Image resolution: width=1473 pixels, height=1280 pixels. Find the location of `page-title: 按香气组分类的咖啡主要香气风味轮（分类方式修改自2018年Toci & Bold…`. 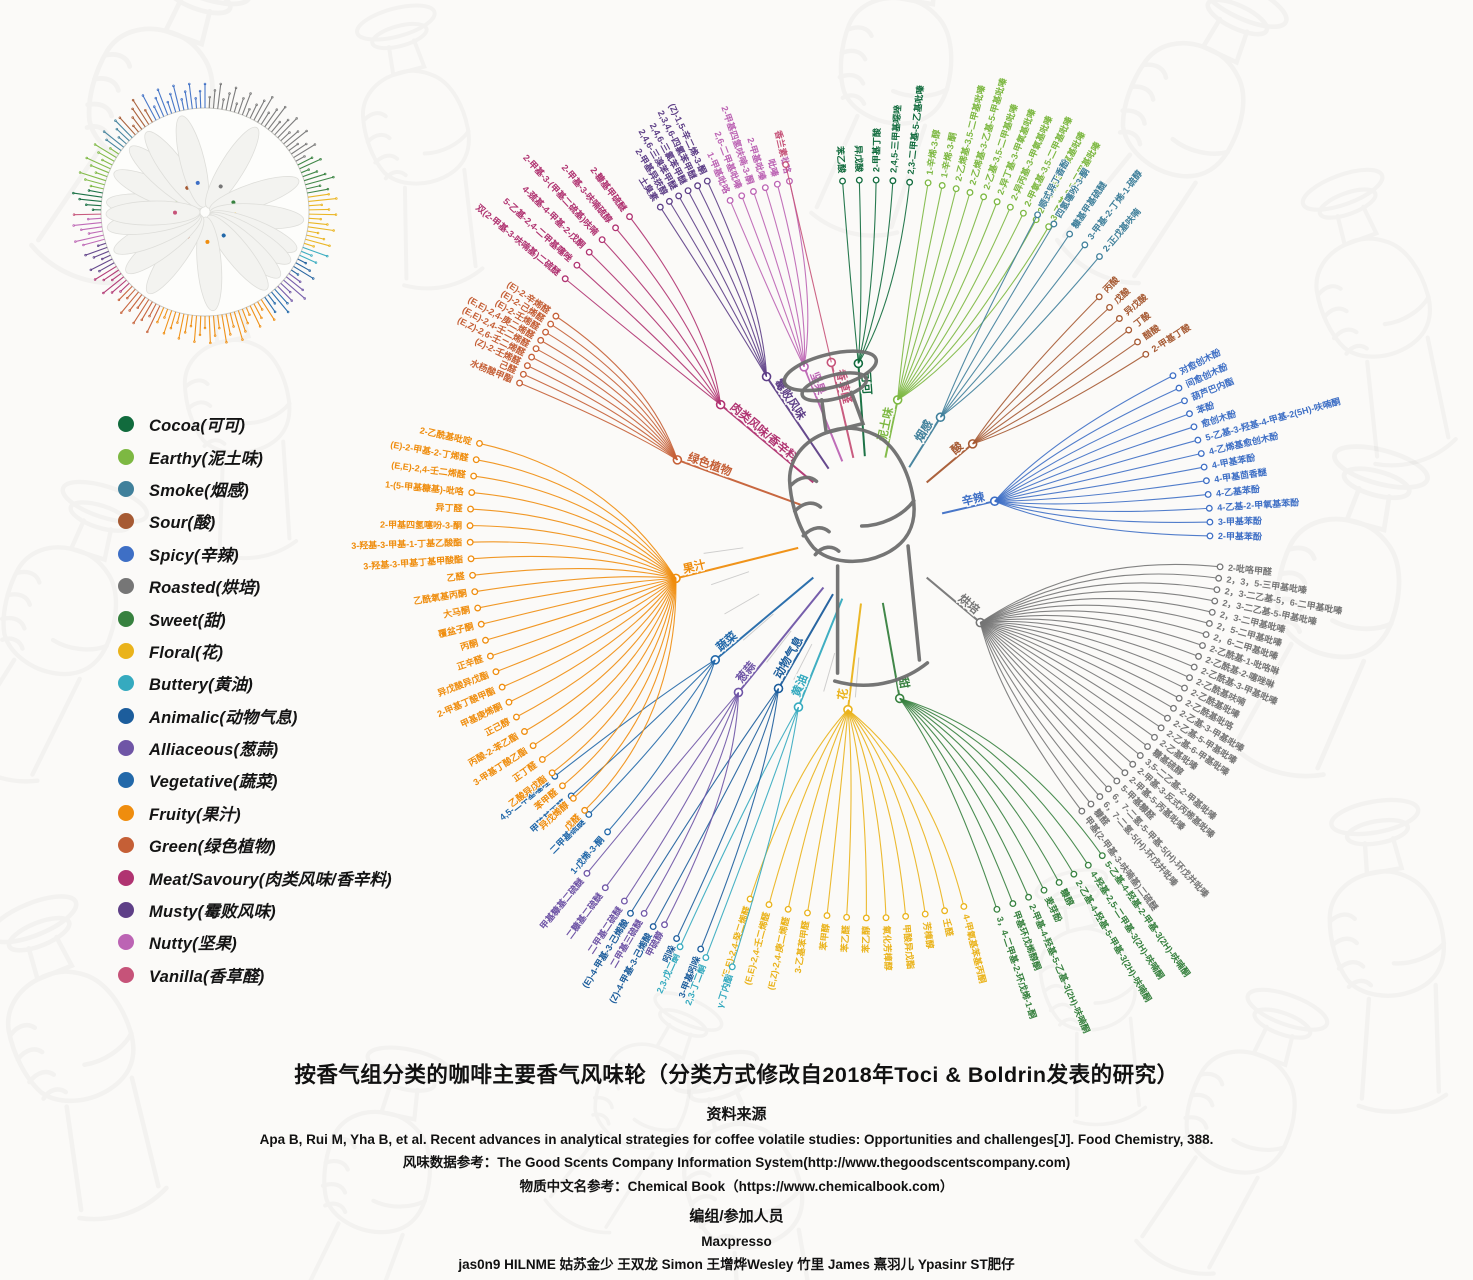

page-title: 按香气组分类的咖啡主要香气风味轮（分类方式修改自2018年Toci & Bold… is located at coordinates (736, 1075).